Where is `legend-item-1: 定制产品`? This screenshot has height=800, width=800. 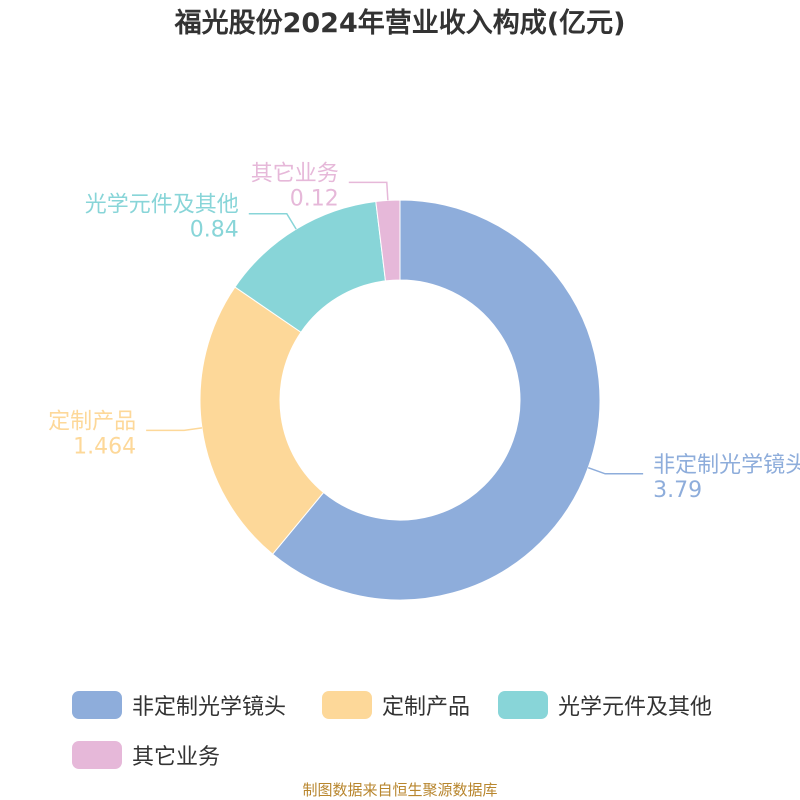 legend-item-1: 定制产品 is located at coordinates (396, 705).